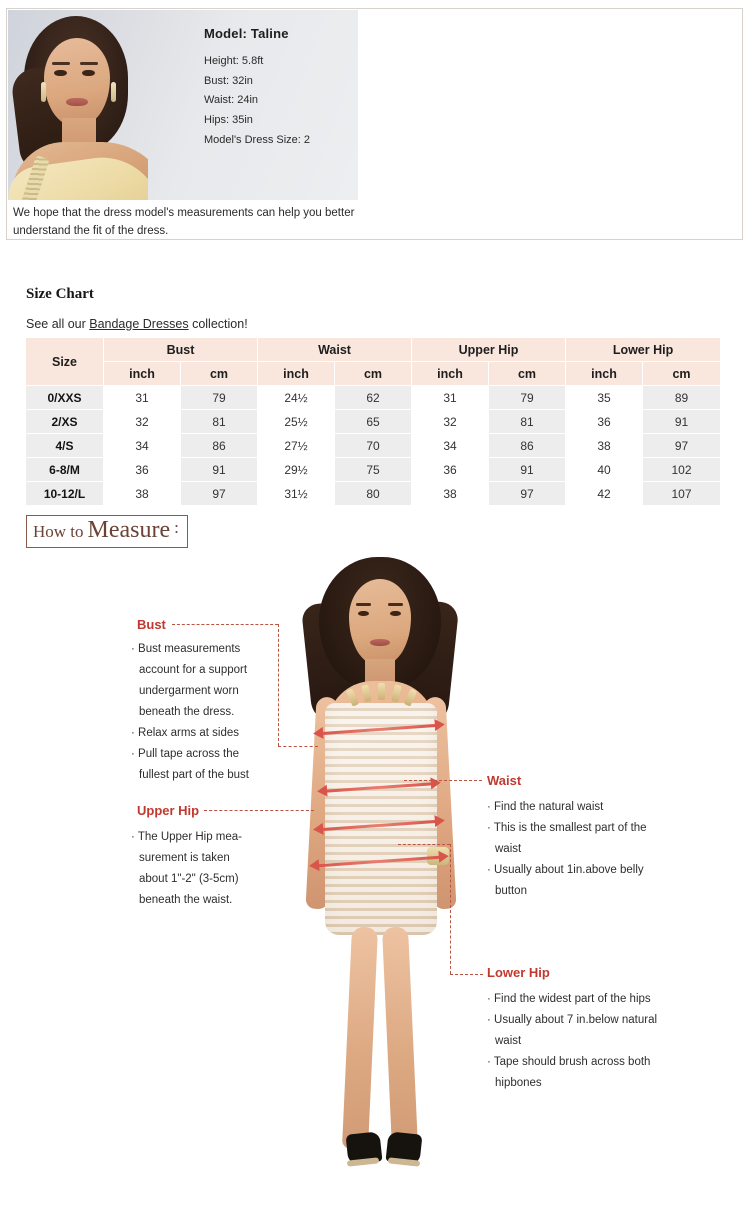 This screenshot has width=755, height=1206. Describe the element at coordinates (142, 373) in the screenshot. I see `unit-header-bust-inch: inch` at that location.